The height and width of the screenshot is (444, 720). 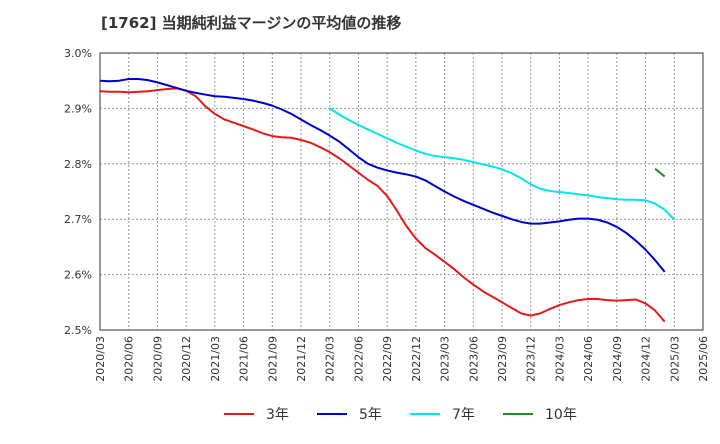 What do you see at coordinates (78, 219) in the screenshot?
I see `y-tick-label: 2.7%` at bounding box center [78, 219].